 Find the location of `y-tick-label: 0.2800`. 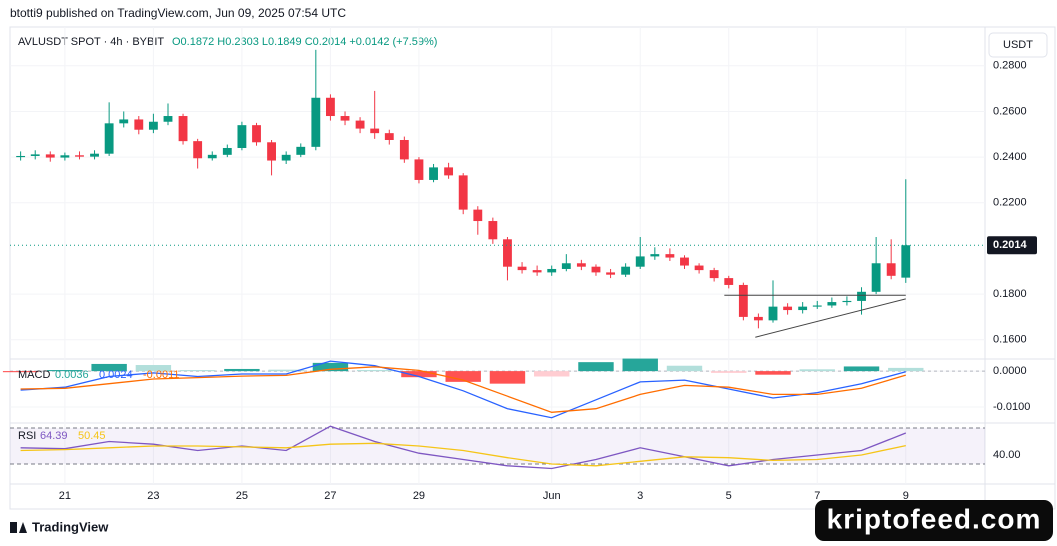

y-tick-label: 0.2800 is located at coordinates (1010, 66).